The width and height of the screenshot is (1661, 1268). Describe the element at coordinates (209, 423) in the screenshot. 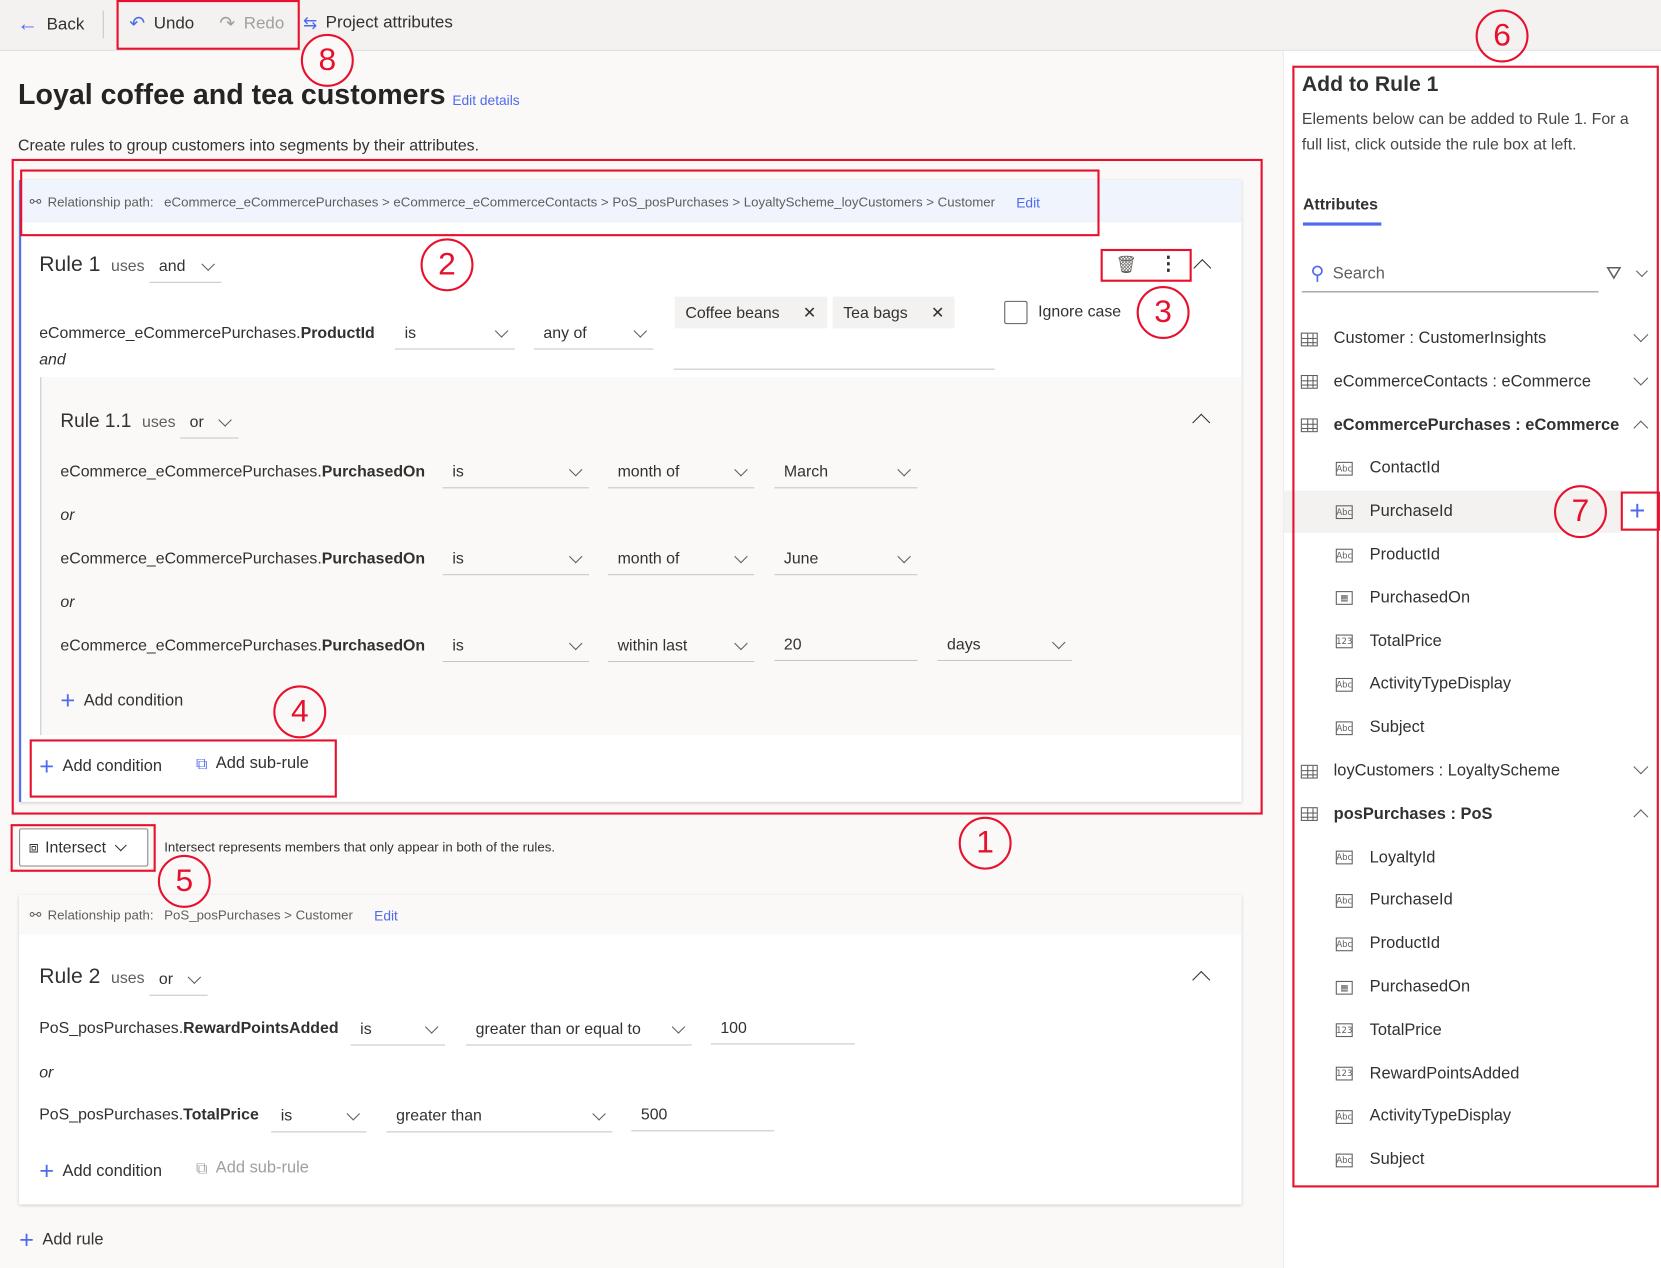

I see `rule-1-1-operator-dropdown: or` at that location.